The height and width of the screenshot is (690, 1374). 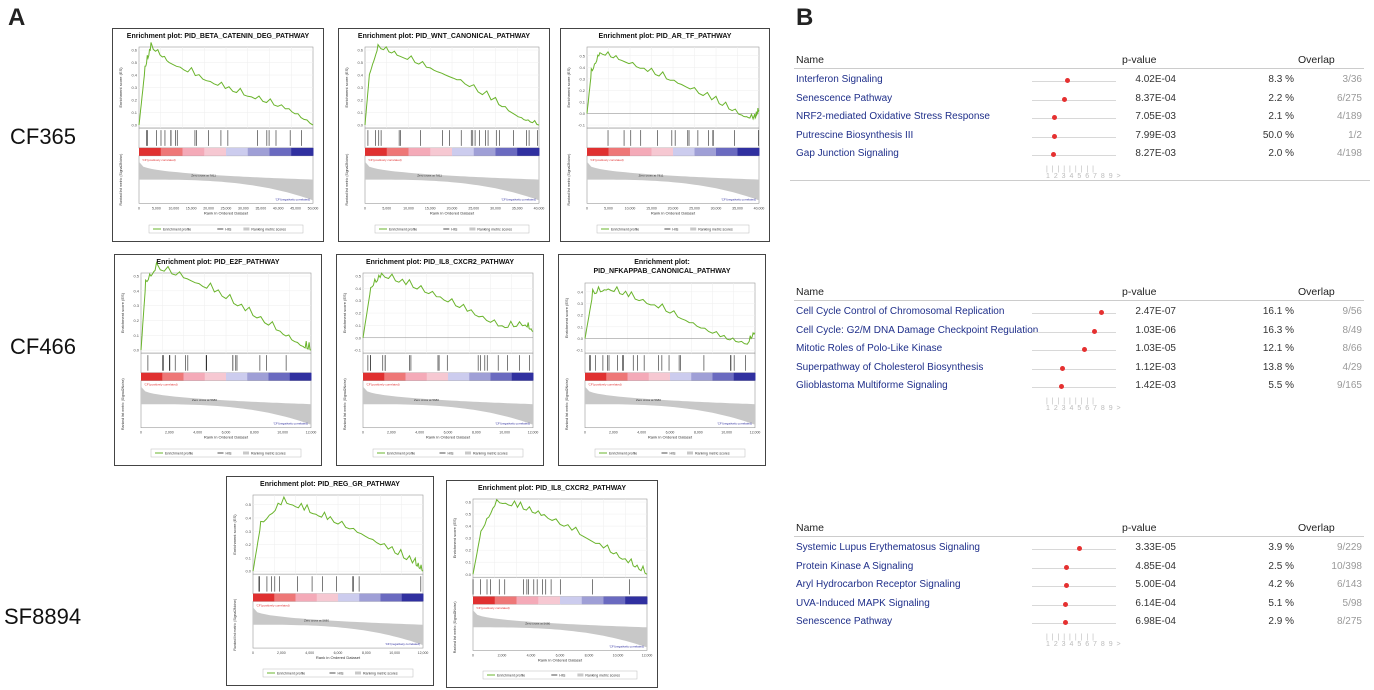 I want to click on x-tick-label: 15,000, so click(x=430, y=208).